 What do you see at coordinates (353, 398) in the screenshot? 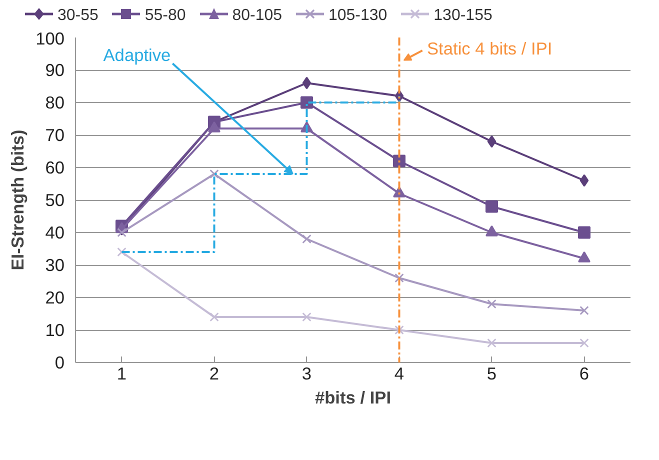
I see `x-axis-title: #bits / IPI` at bounding box center [353, 398].